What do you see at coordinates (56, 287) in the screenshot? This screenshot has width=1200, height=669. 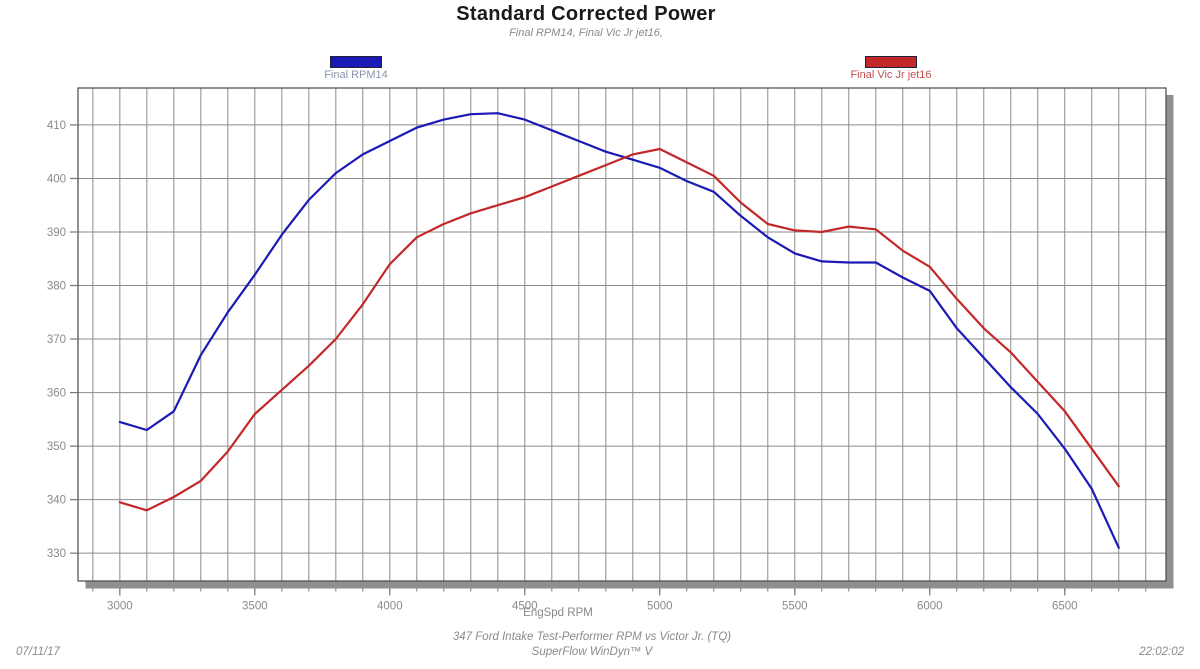 I see `y-tick-label: 380` at bounding box center [56, 287].